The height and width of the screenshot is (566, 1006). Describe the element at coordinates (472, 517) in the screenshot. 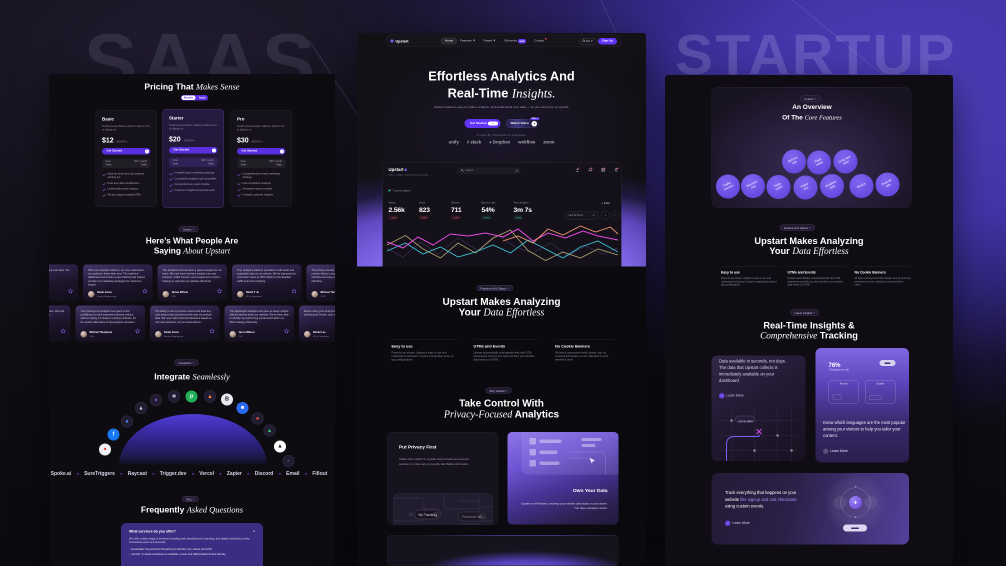

I see `svg-text: Personal Info` at that location.